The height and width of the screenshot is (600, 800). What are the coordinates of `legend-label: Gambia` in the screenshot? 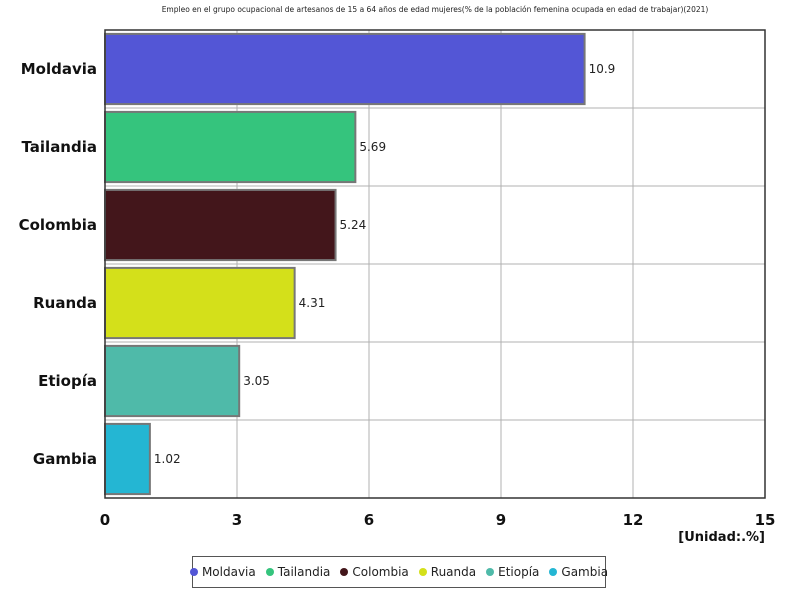 It's located at (585, 572).